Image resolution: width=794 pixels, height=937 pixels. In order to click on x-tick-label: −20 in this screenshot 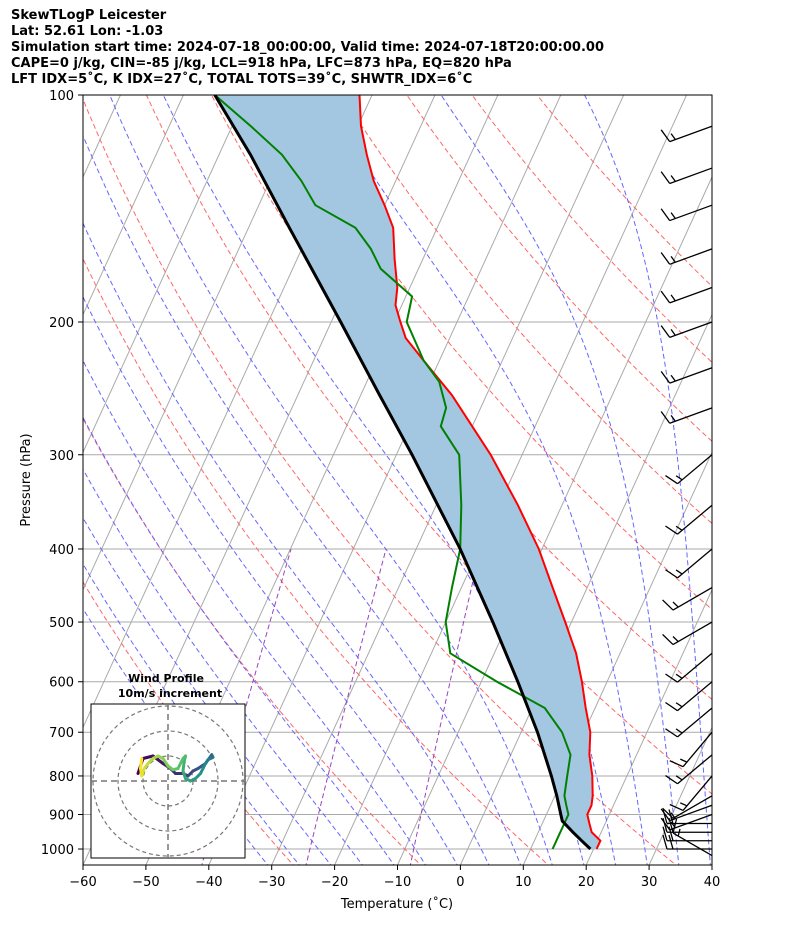, I will do `click(334, 882)`.